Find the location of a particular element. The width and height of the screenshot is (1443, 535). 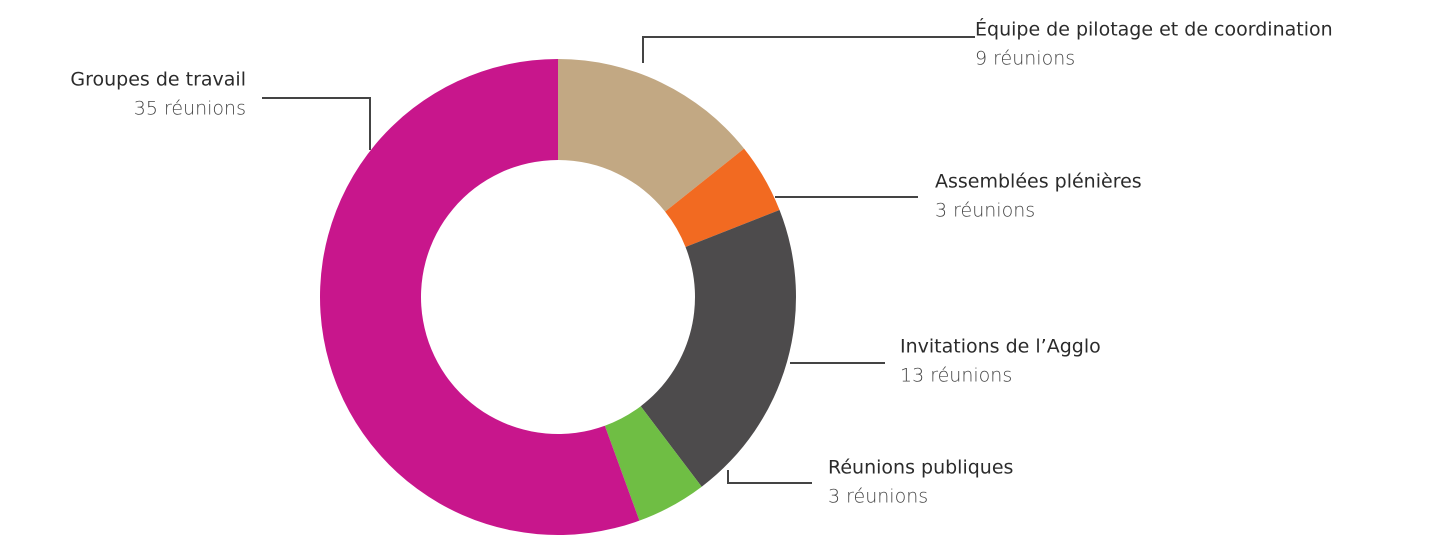

slice-label: Équipe de pilotage et de coordination is located at coordinates (1154, 29).